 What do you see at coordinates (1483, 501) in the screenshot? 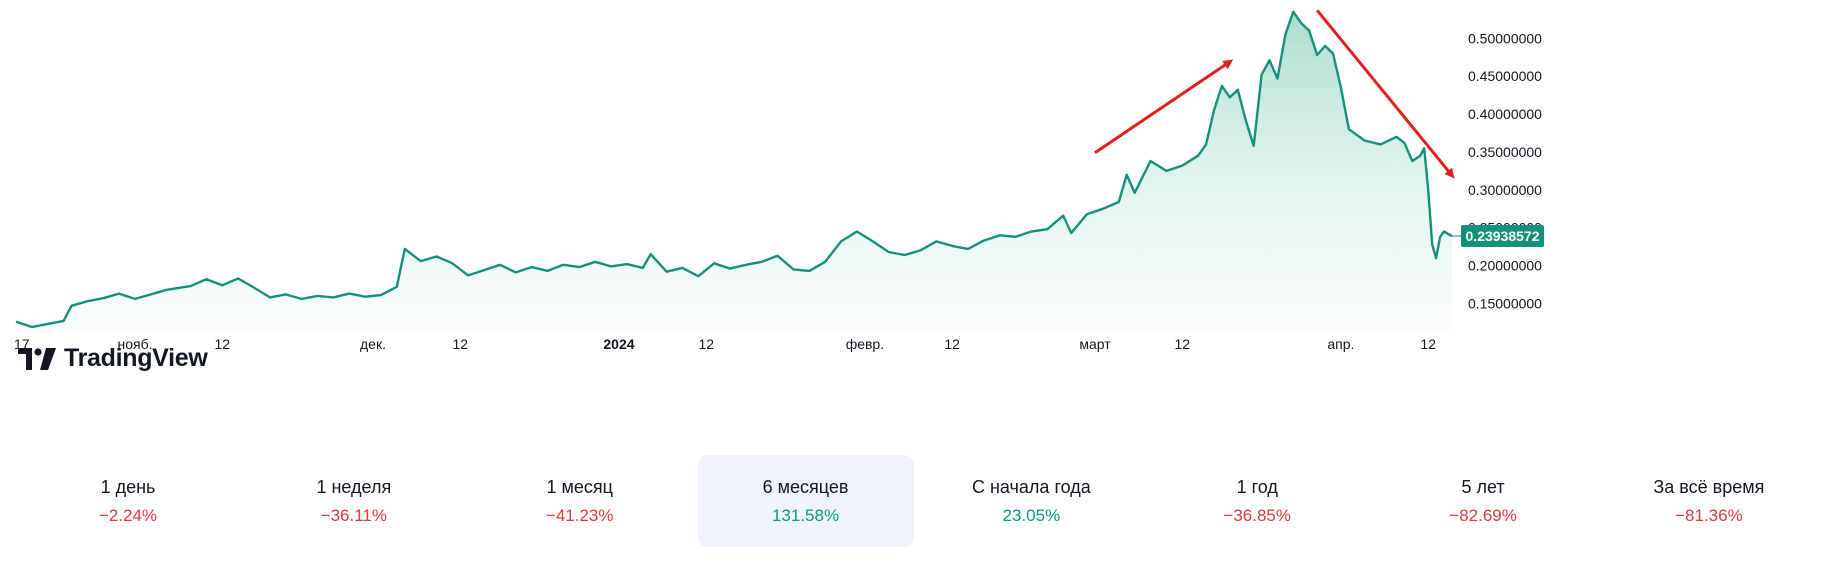
I see `period-6: 5 лет −82.69%` at bounding box center [1483, 501].